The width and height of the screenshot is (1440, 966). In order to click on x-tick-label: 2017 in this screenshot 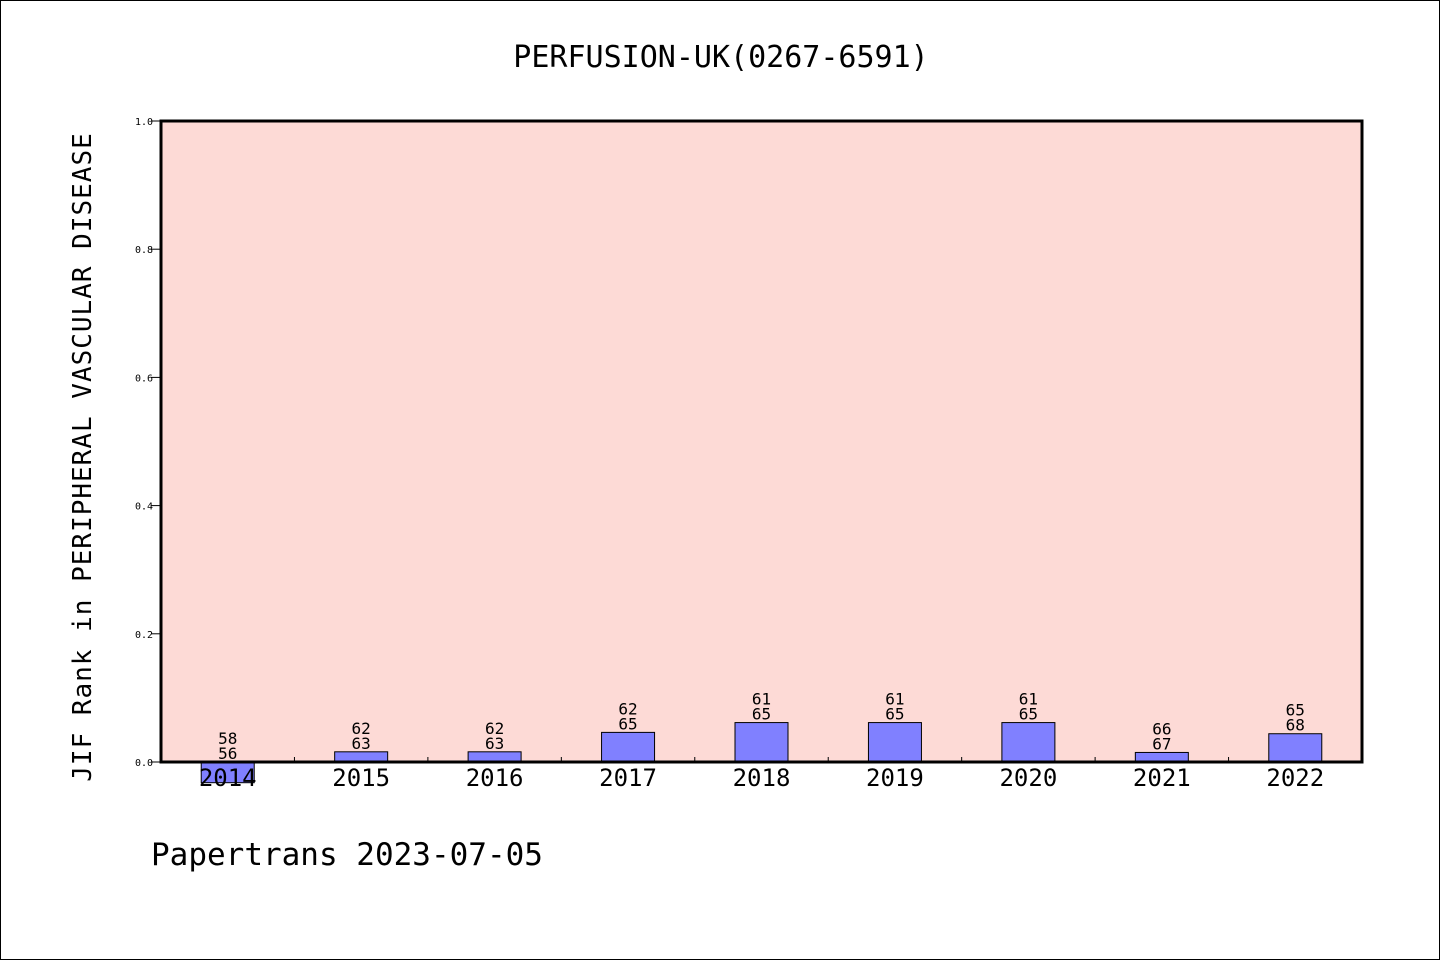, I will do `click(628, 778)`.